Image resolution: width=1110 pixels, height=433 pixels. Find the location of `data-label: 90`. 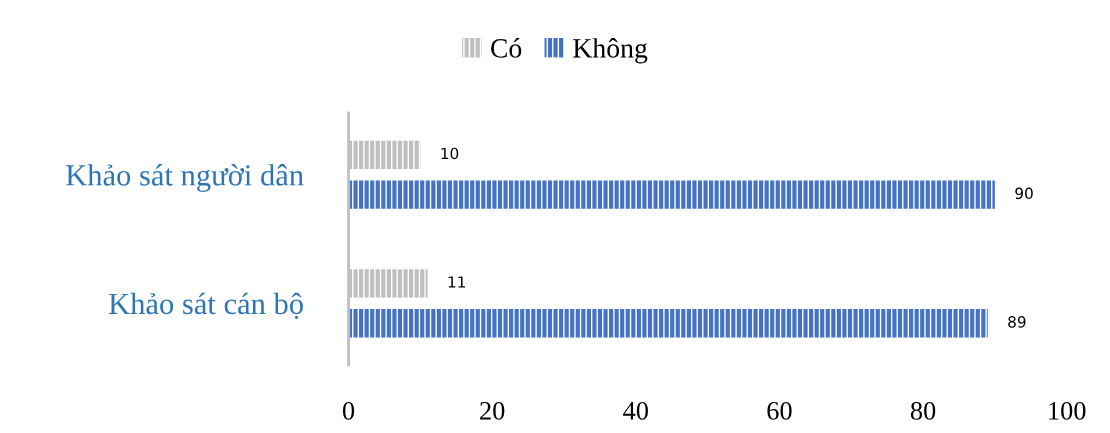

data-label: 90 is located at coordinates (1024, 193).